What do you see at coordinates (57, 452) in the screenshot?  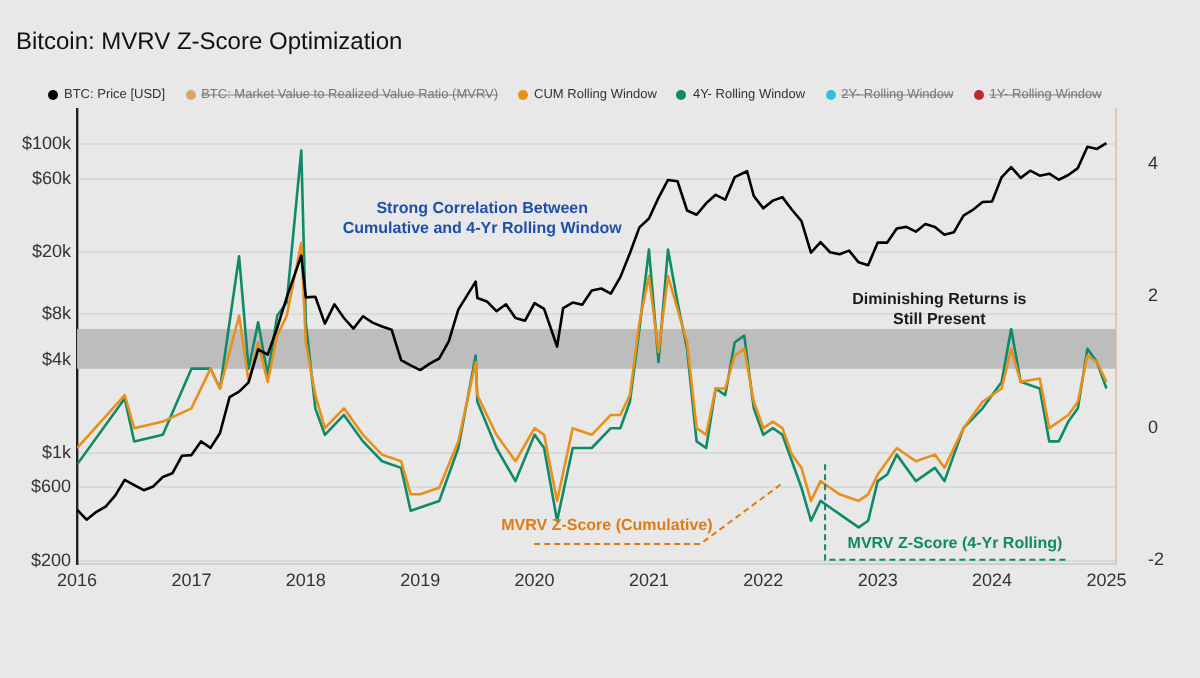 I see `y-tick-label: $1k` at bounding box center [57, 452].